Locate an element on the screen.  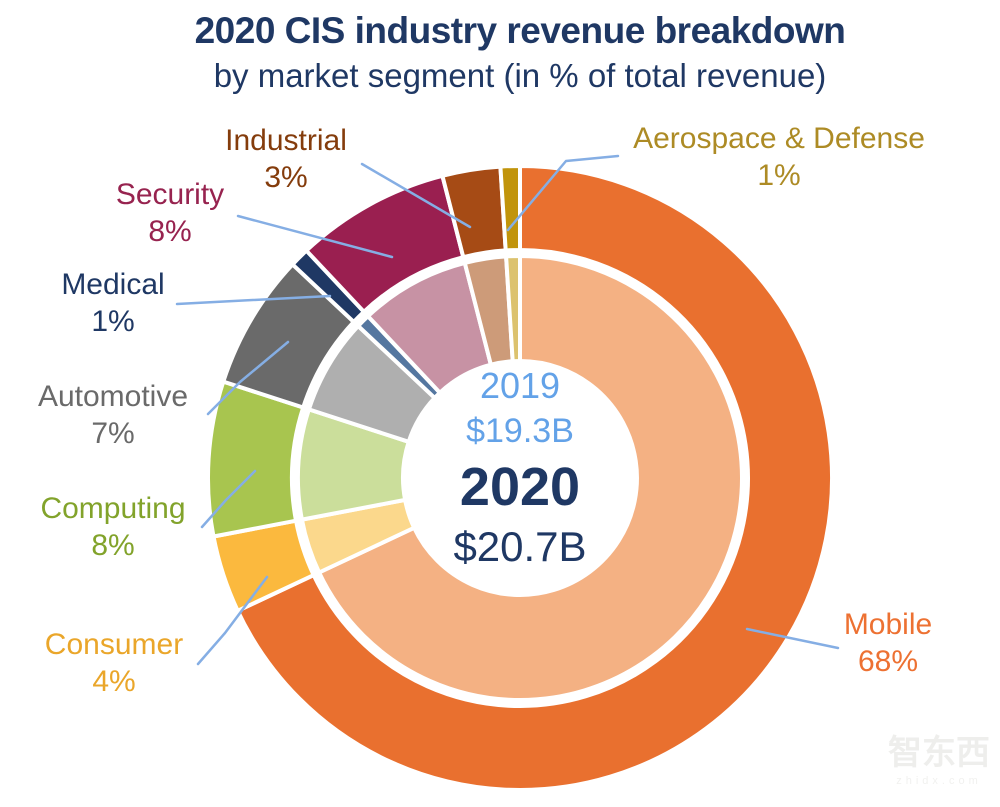
segment-label-consumer: Consumer 4% is located at coordinates (114, 663).